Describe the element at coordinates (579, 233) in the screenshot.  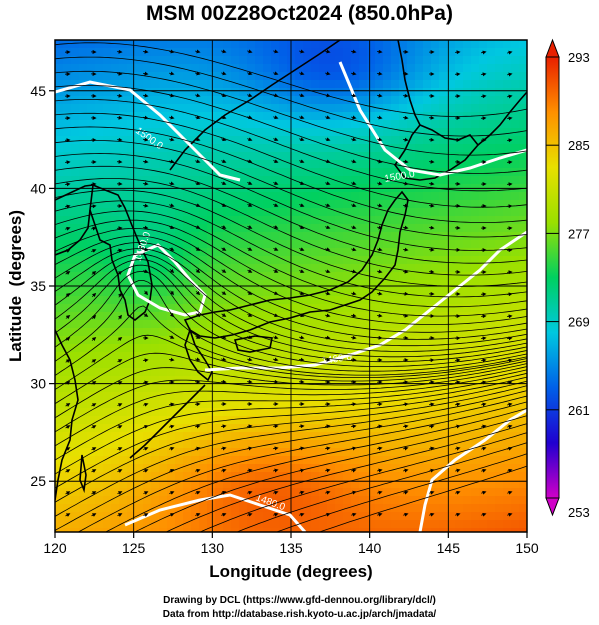
I see `colorbar-tick-label: 277` at that location.